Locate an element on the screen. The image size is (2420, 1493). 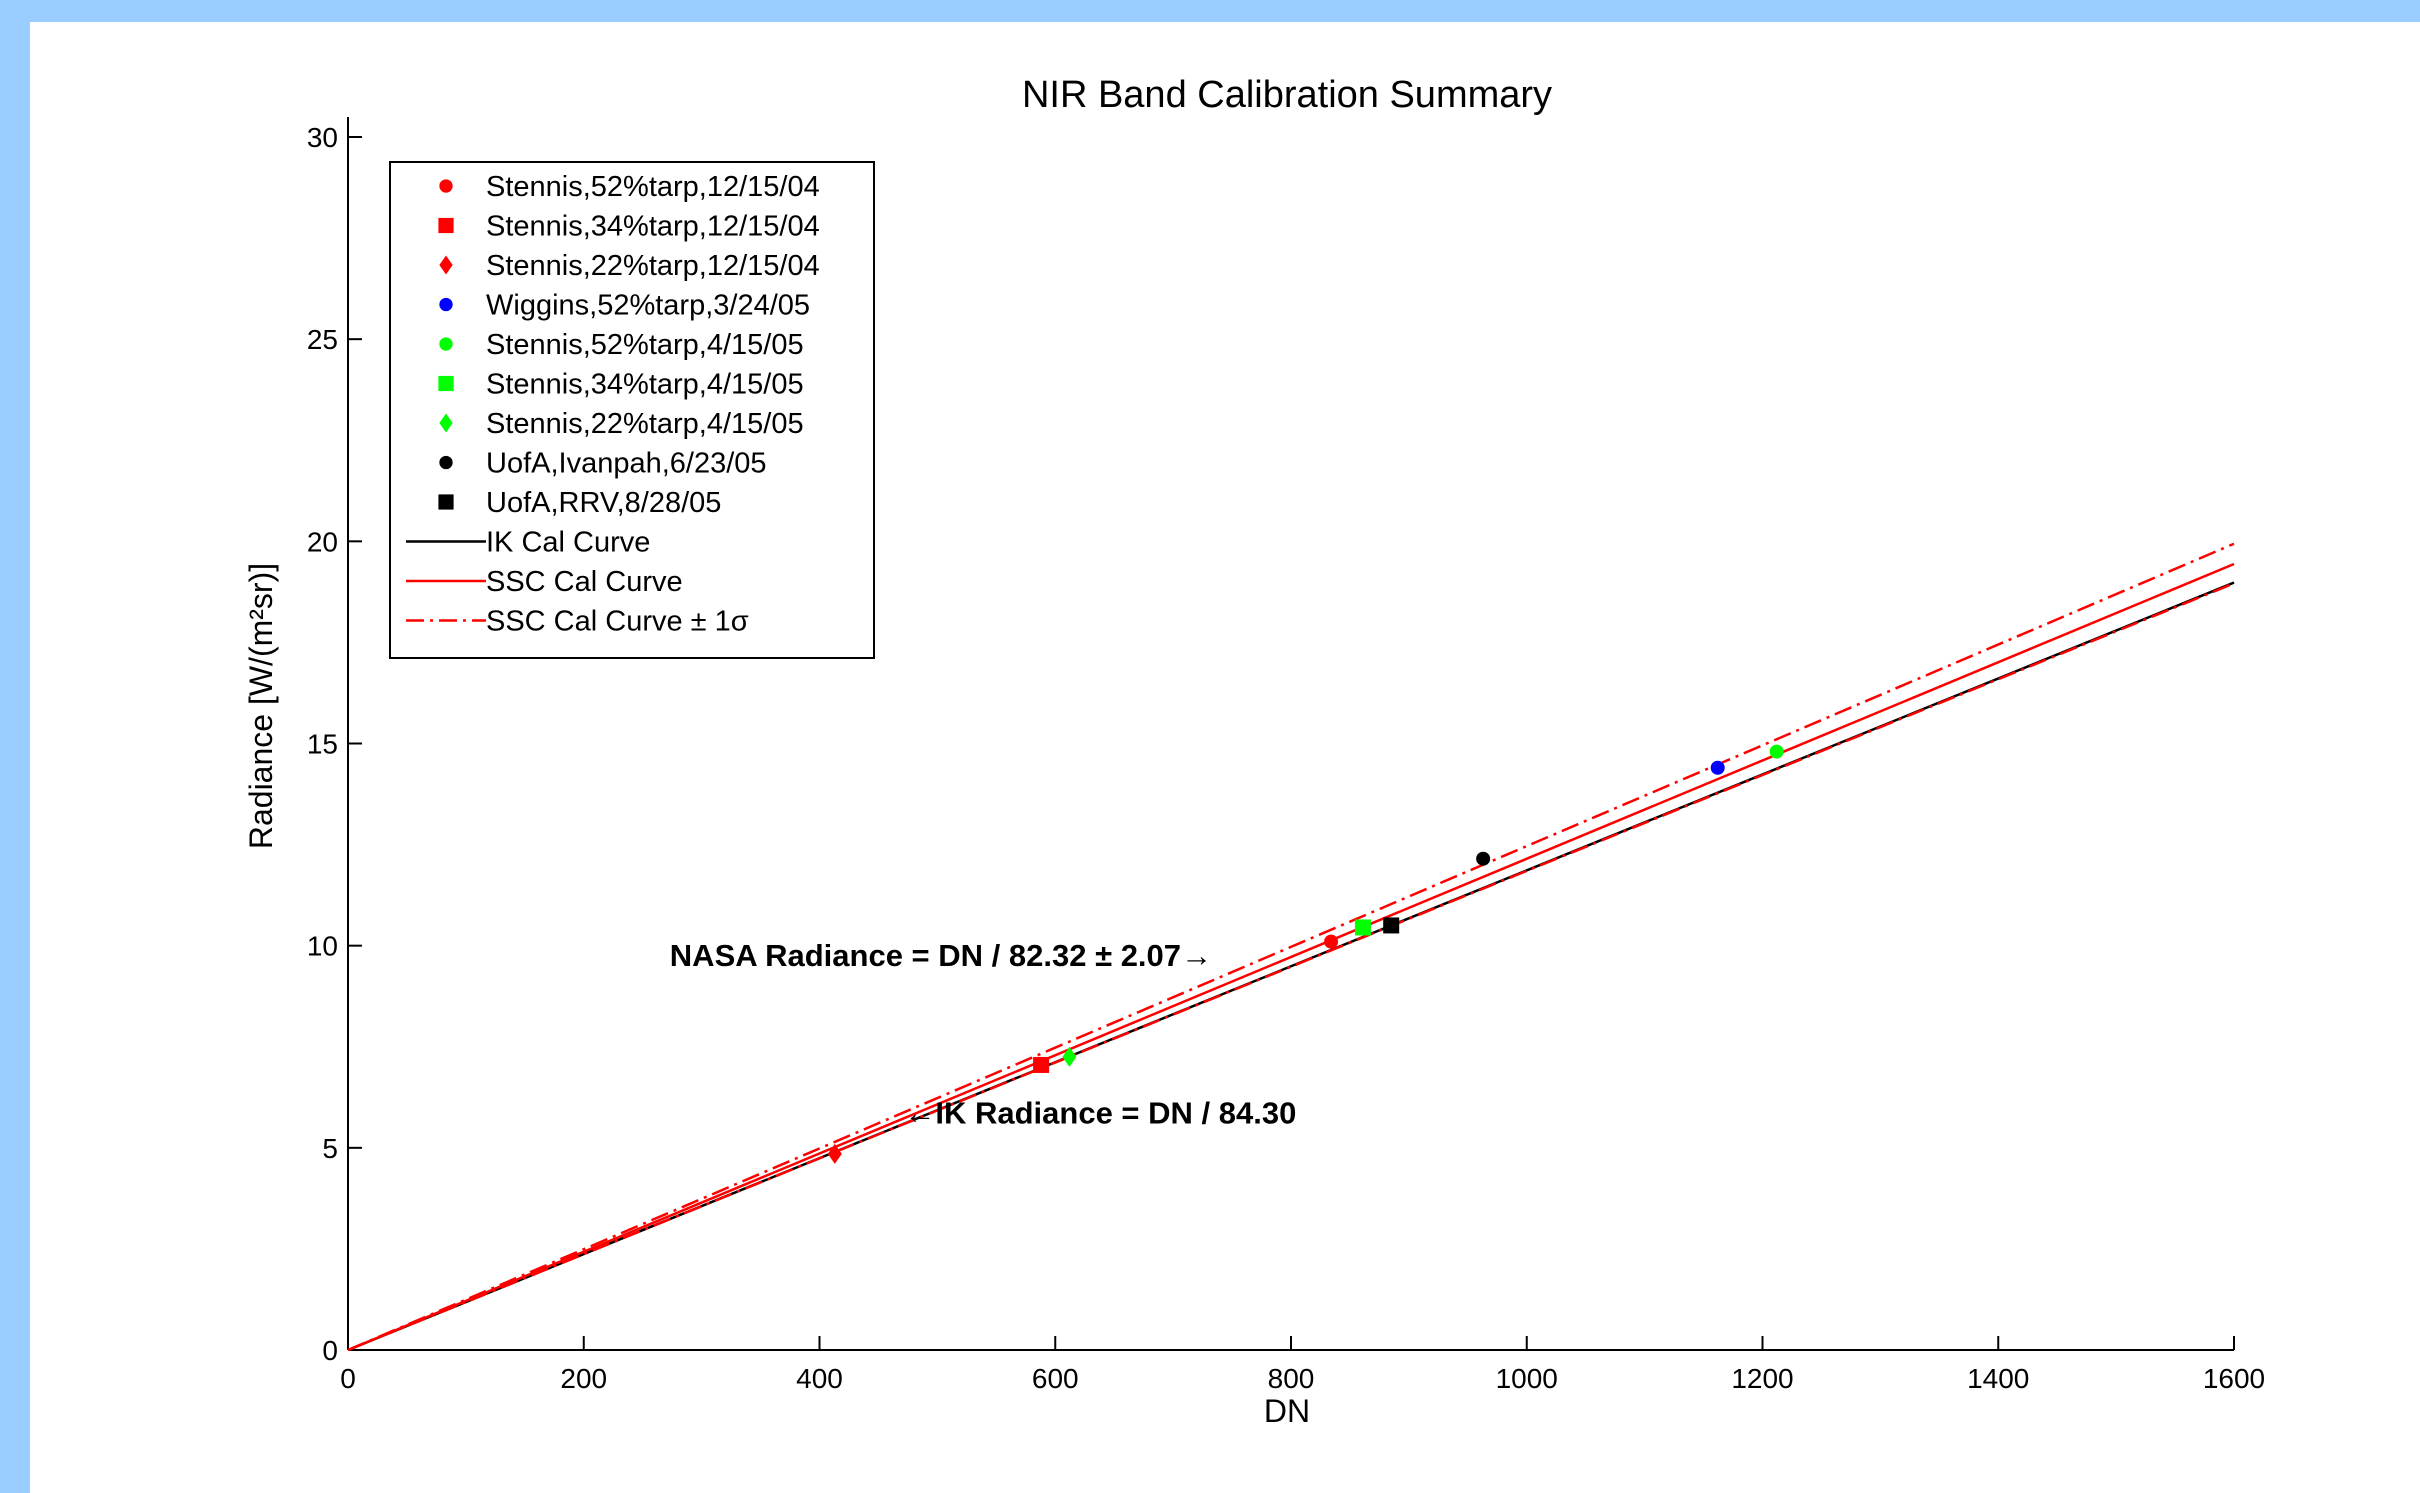
chart-title: NIR Band Calibration Summary is located at coordinates (1287, 95).